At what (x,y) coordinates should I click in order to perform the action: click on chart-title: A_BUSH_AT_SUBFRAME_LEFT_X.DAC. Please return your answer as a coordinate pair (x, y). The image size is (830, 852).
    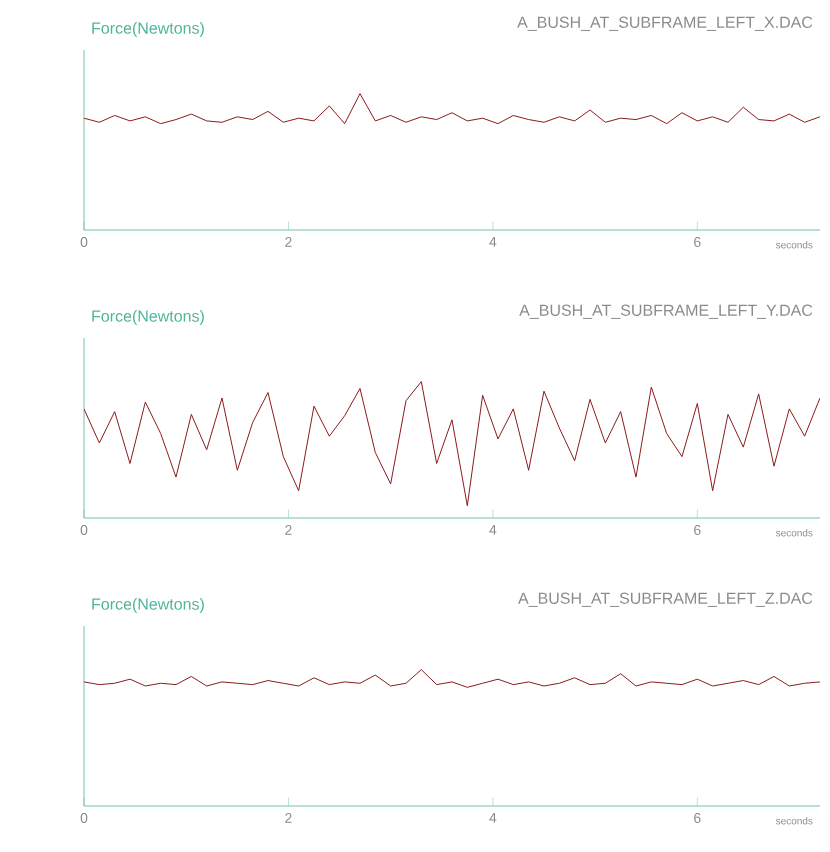
    Looking at the image, I should click on (665, 23).